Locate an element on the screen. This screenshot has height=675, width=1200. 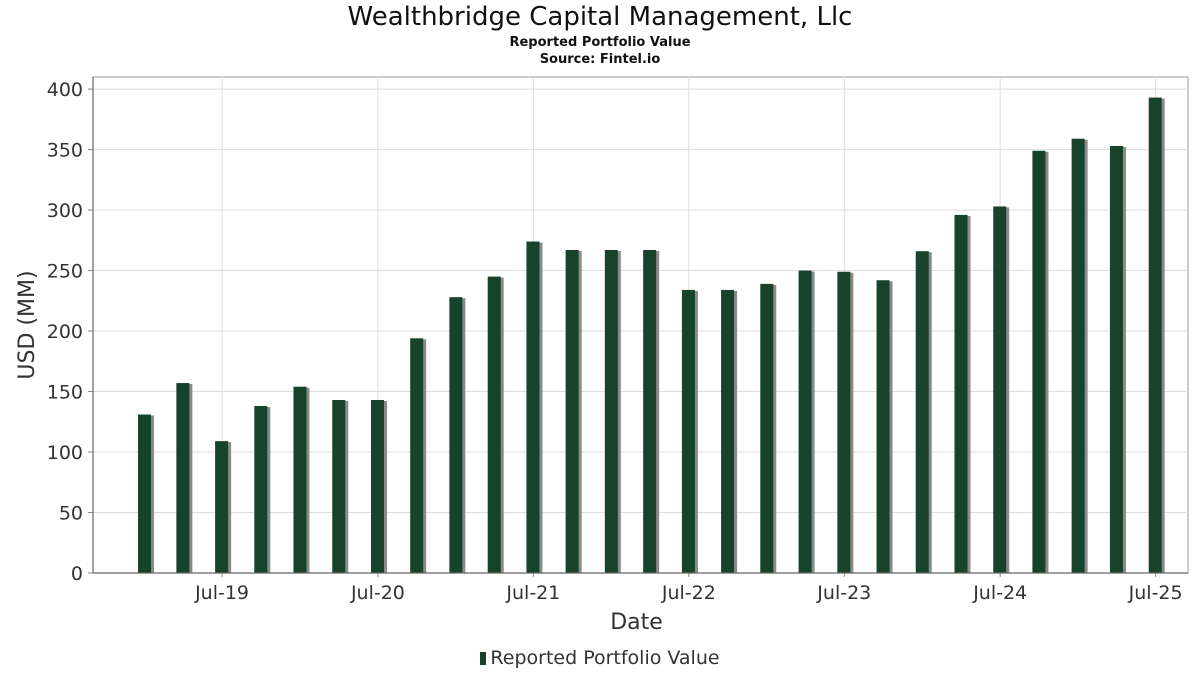
y-tick-label: 250 is located at coordinates (65, 272).